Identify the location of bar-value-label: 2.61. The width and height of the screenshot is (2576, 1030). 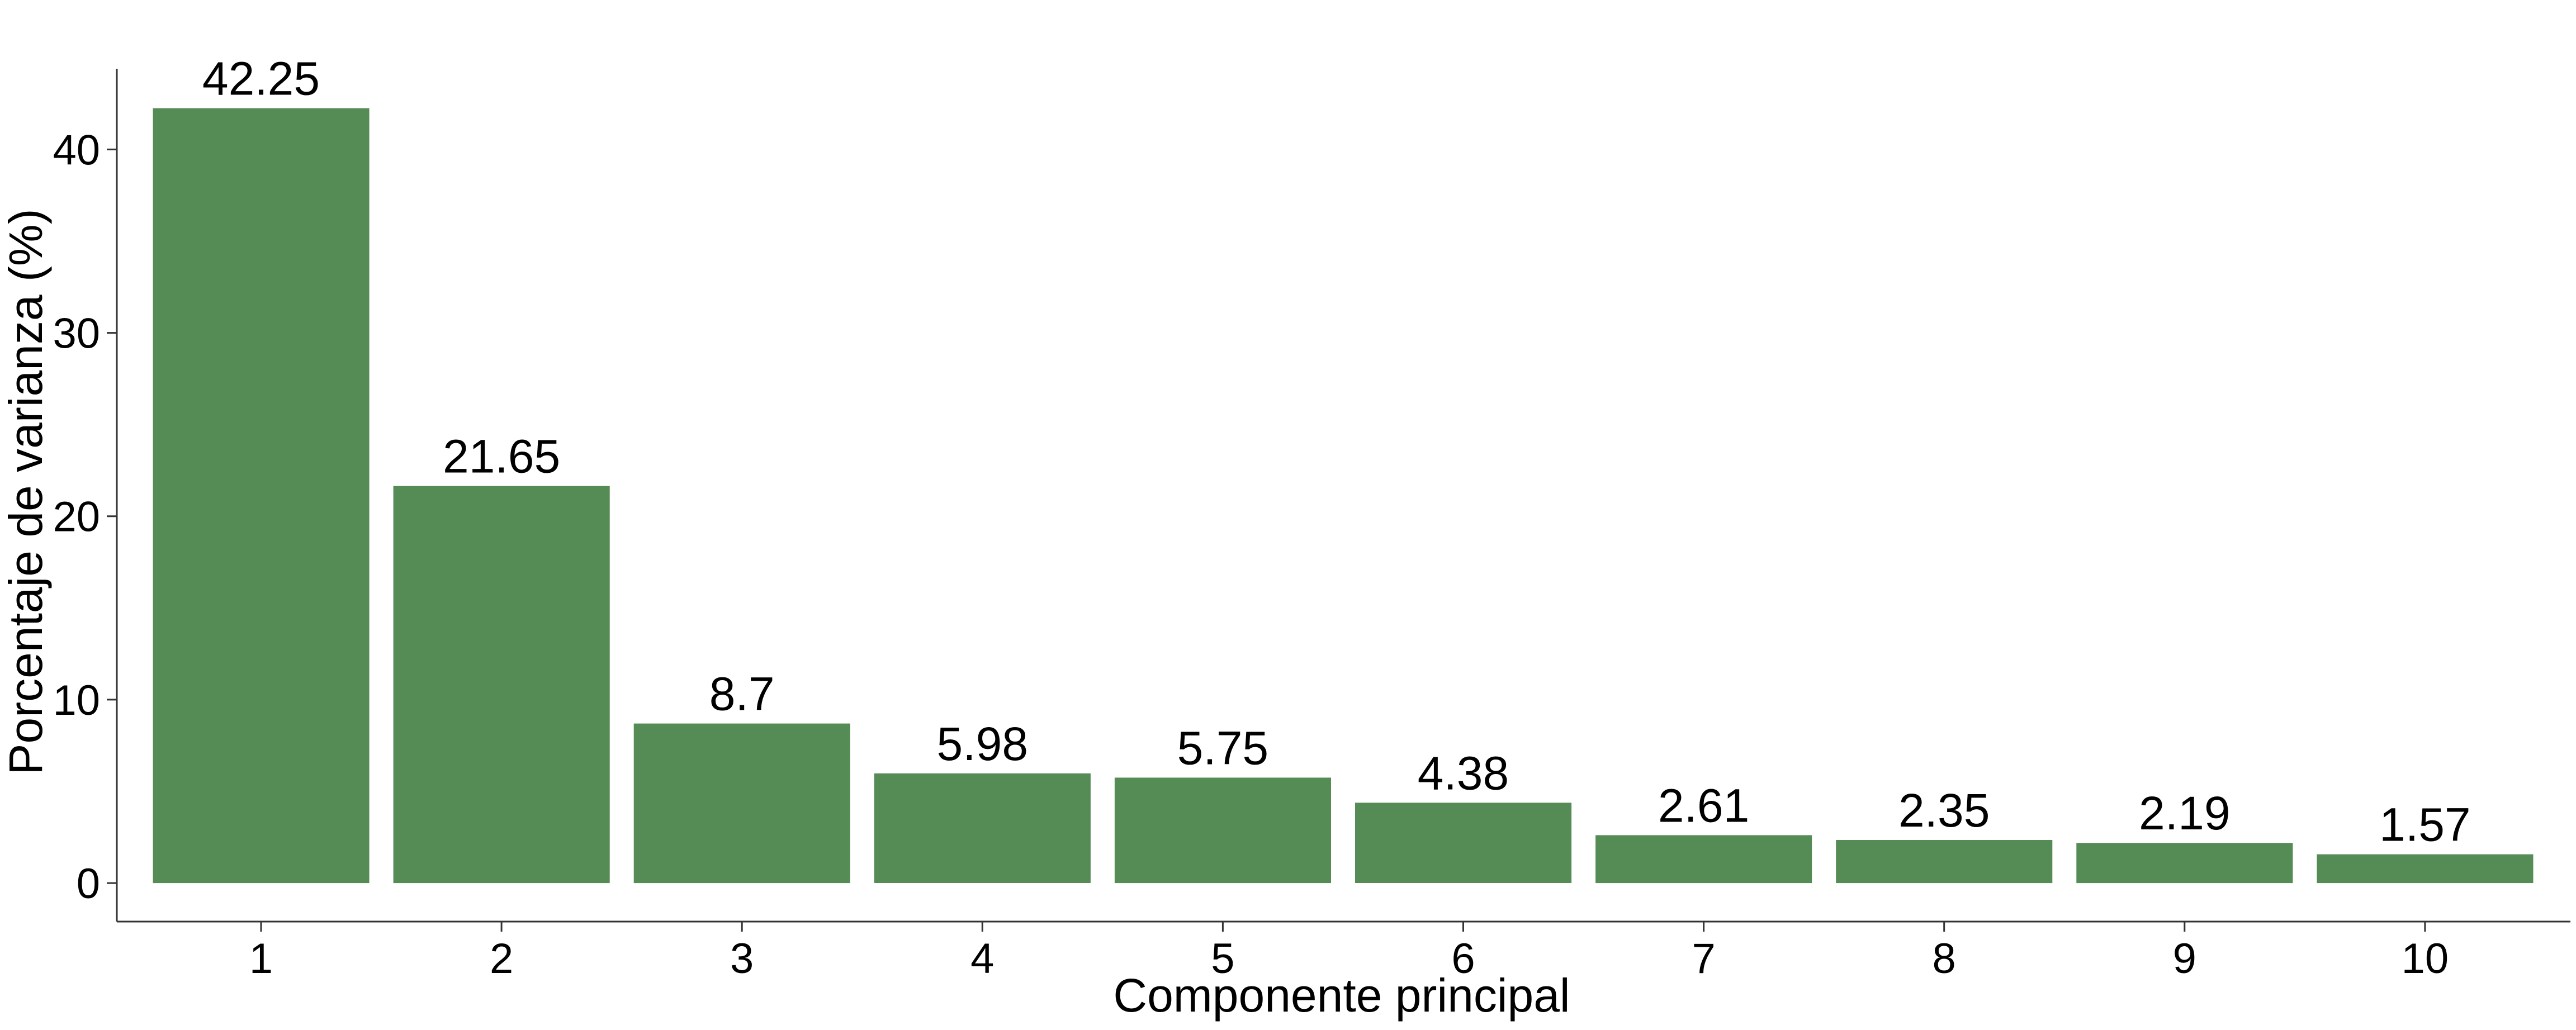
(1704, 806).